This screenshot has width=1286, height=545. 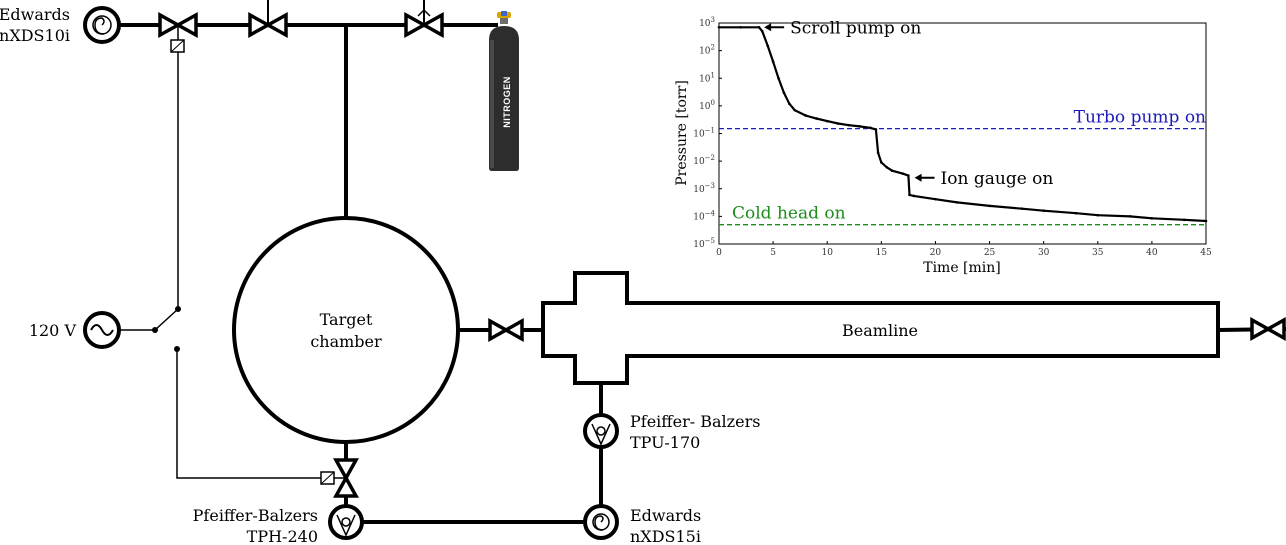 I want to click on x-tick-label: 15, so click(x=882, y=253).